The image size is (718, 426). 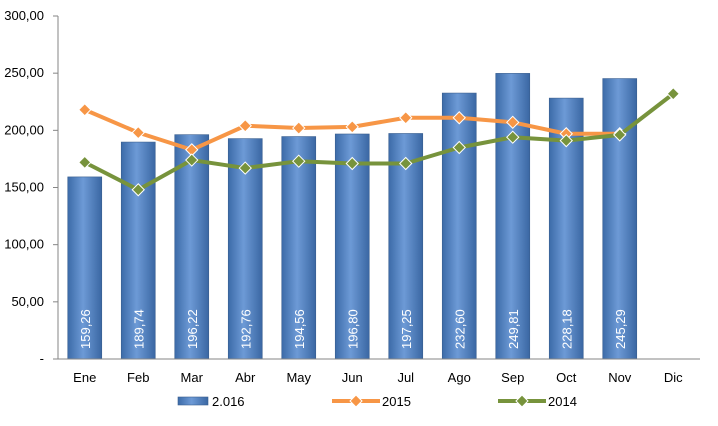 I want to click on y-axis: - 50,00 100,00 150,00 200,00 250,00 300,00, so click(x=31, y=187).